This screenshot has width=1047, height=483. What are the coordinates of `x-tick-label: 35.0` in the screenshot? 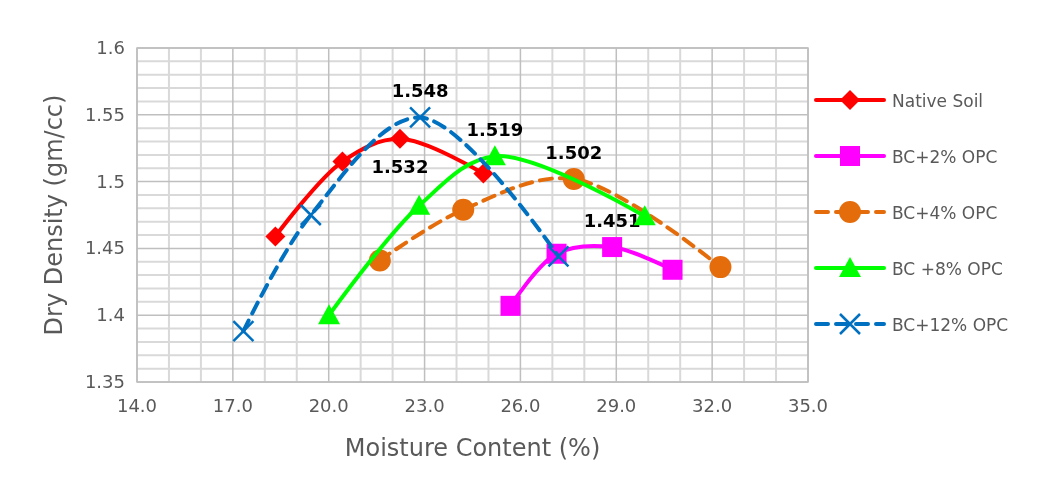 It's located at (808, 405).